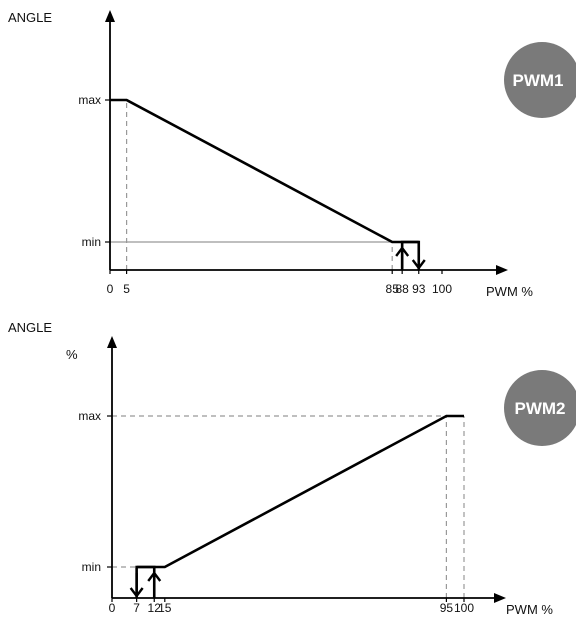 This screenshot has height=622, width=576. Describe the element at coordinates (529, 609) in the screenshot. I see `pwm2-x-axis-title: PWM %` at that location.